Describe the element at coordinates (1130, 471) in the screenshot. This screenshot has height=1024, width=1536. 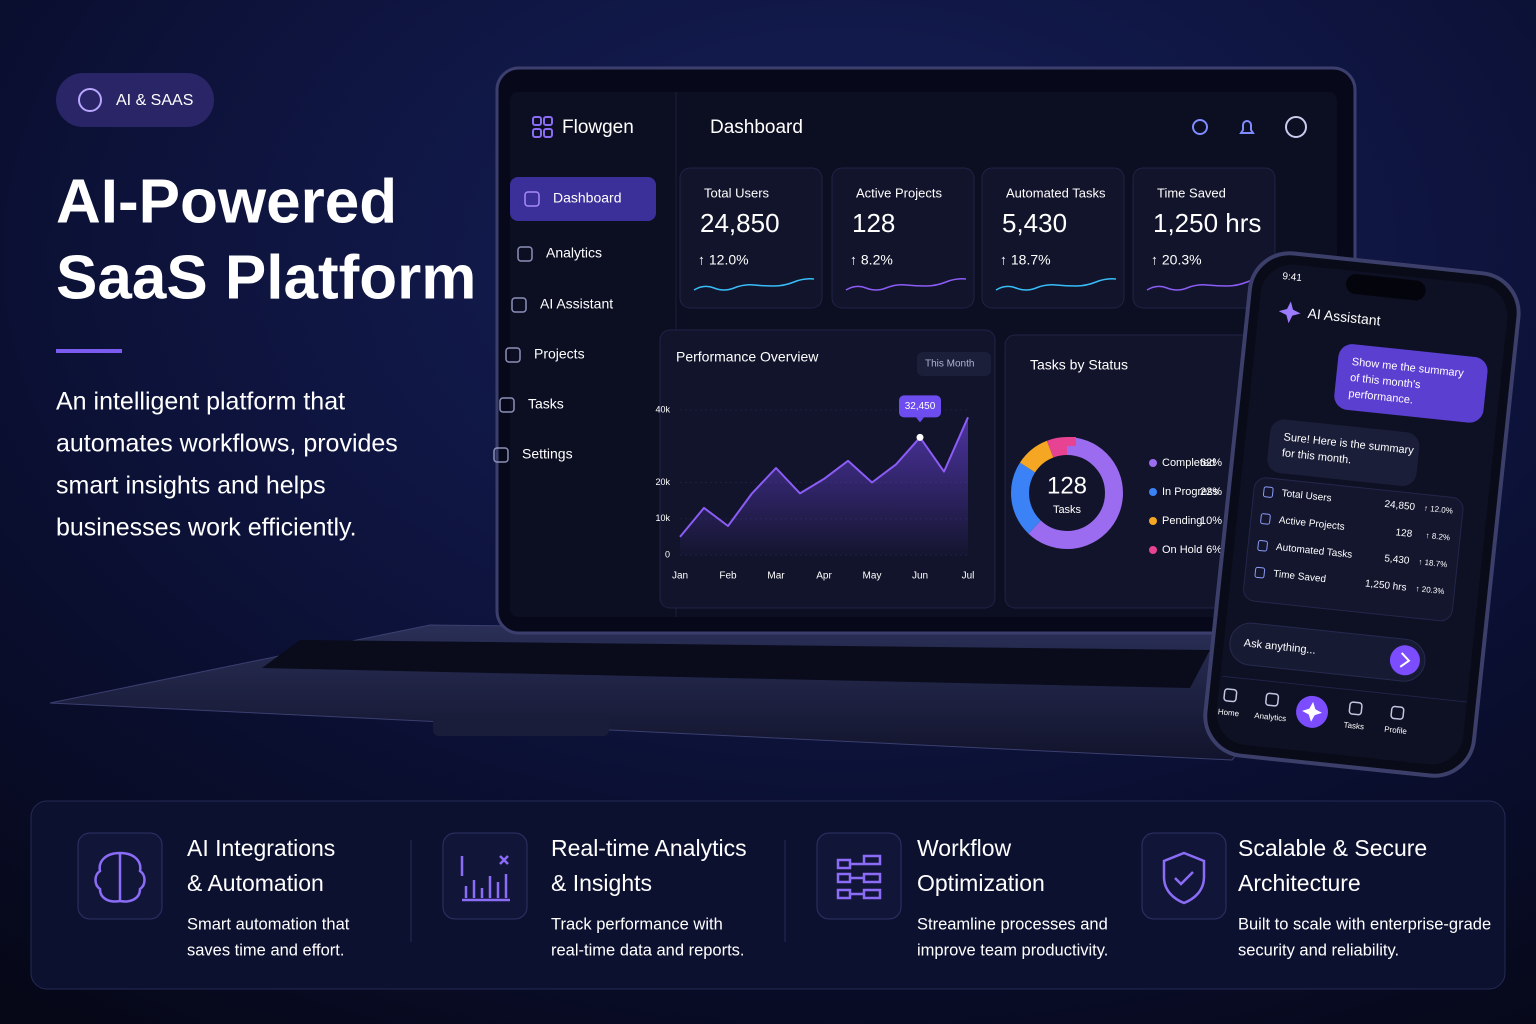
I see `tasks-card` at that location.